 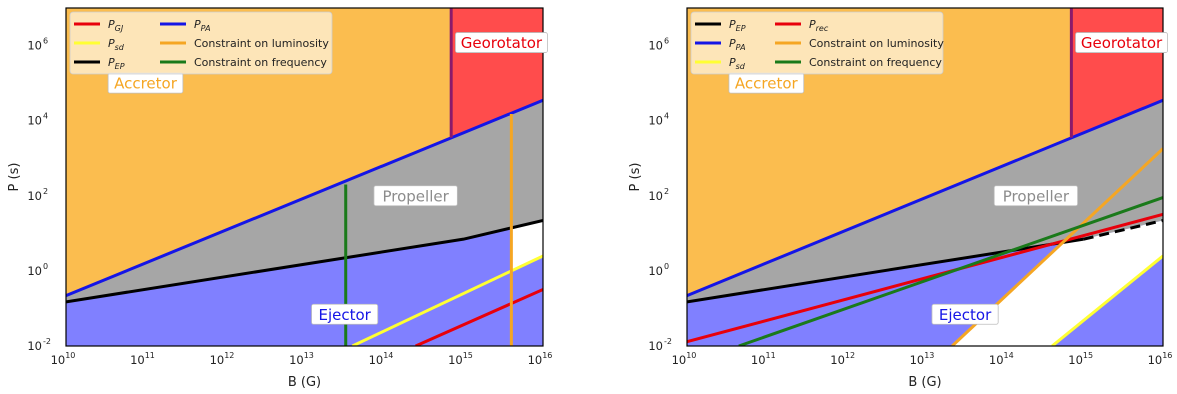 I want to click on legend-entry: Prec, so click(x=819, y=25).